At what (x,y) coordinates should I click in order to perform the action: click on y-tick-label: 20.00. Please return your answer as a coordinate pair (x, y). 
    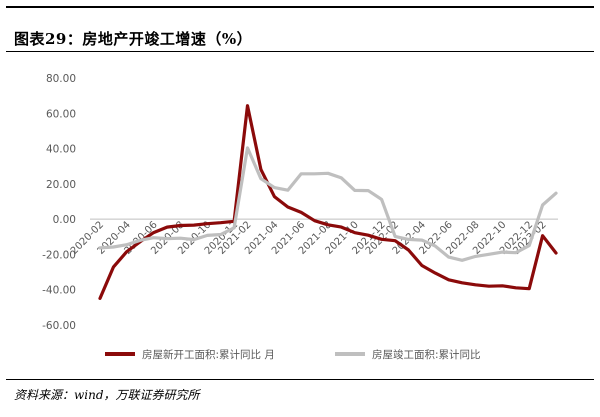
    Looking at the image, I should click on (61, 185).